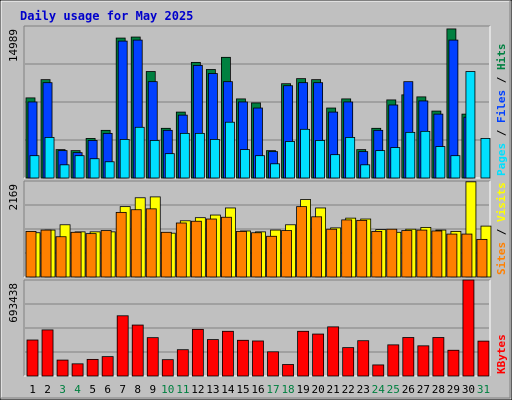 The image size is (512, 400). I want to click on x-tick-label: 5, so click(92, 389).